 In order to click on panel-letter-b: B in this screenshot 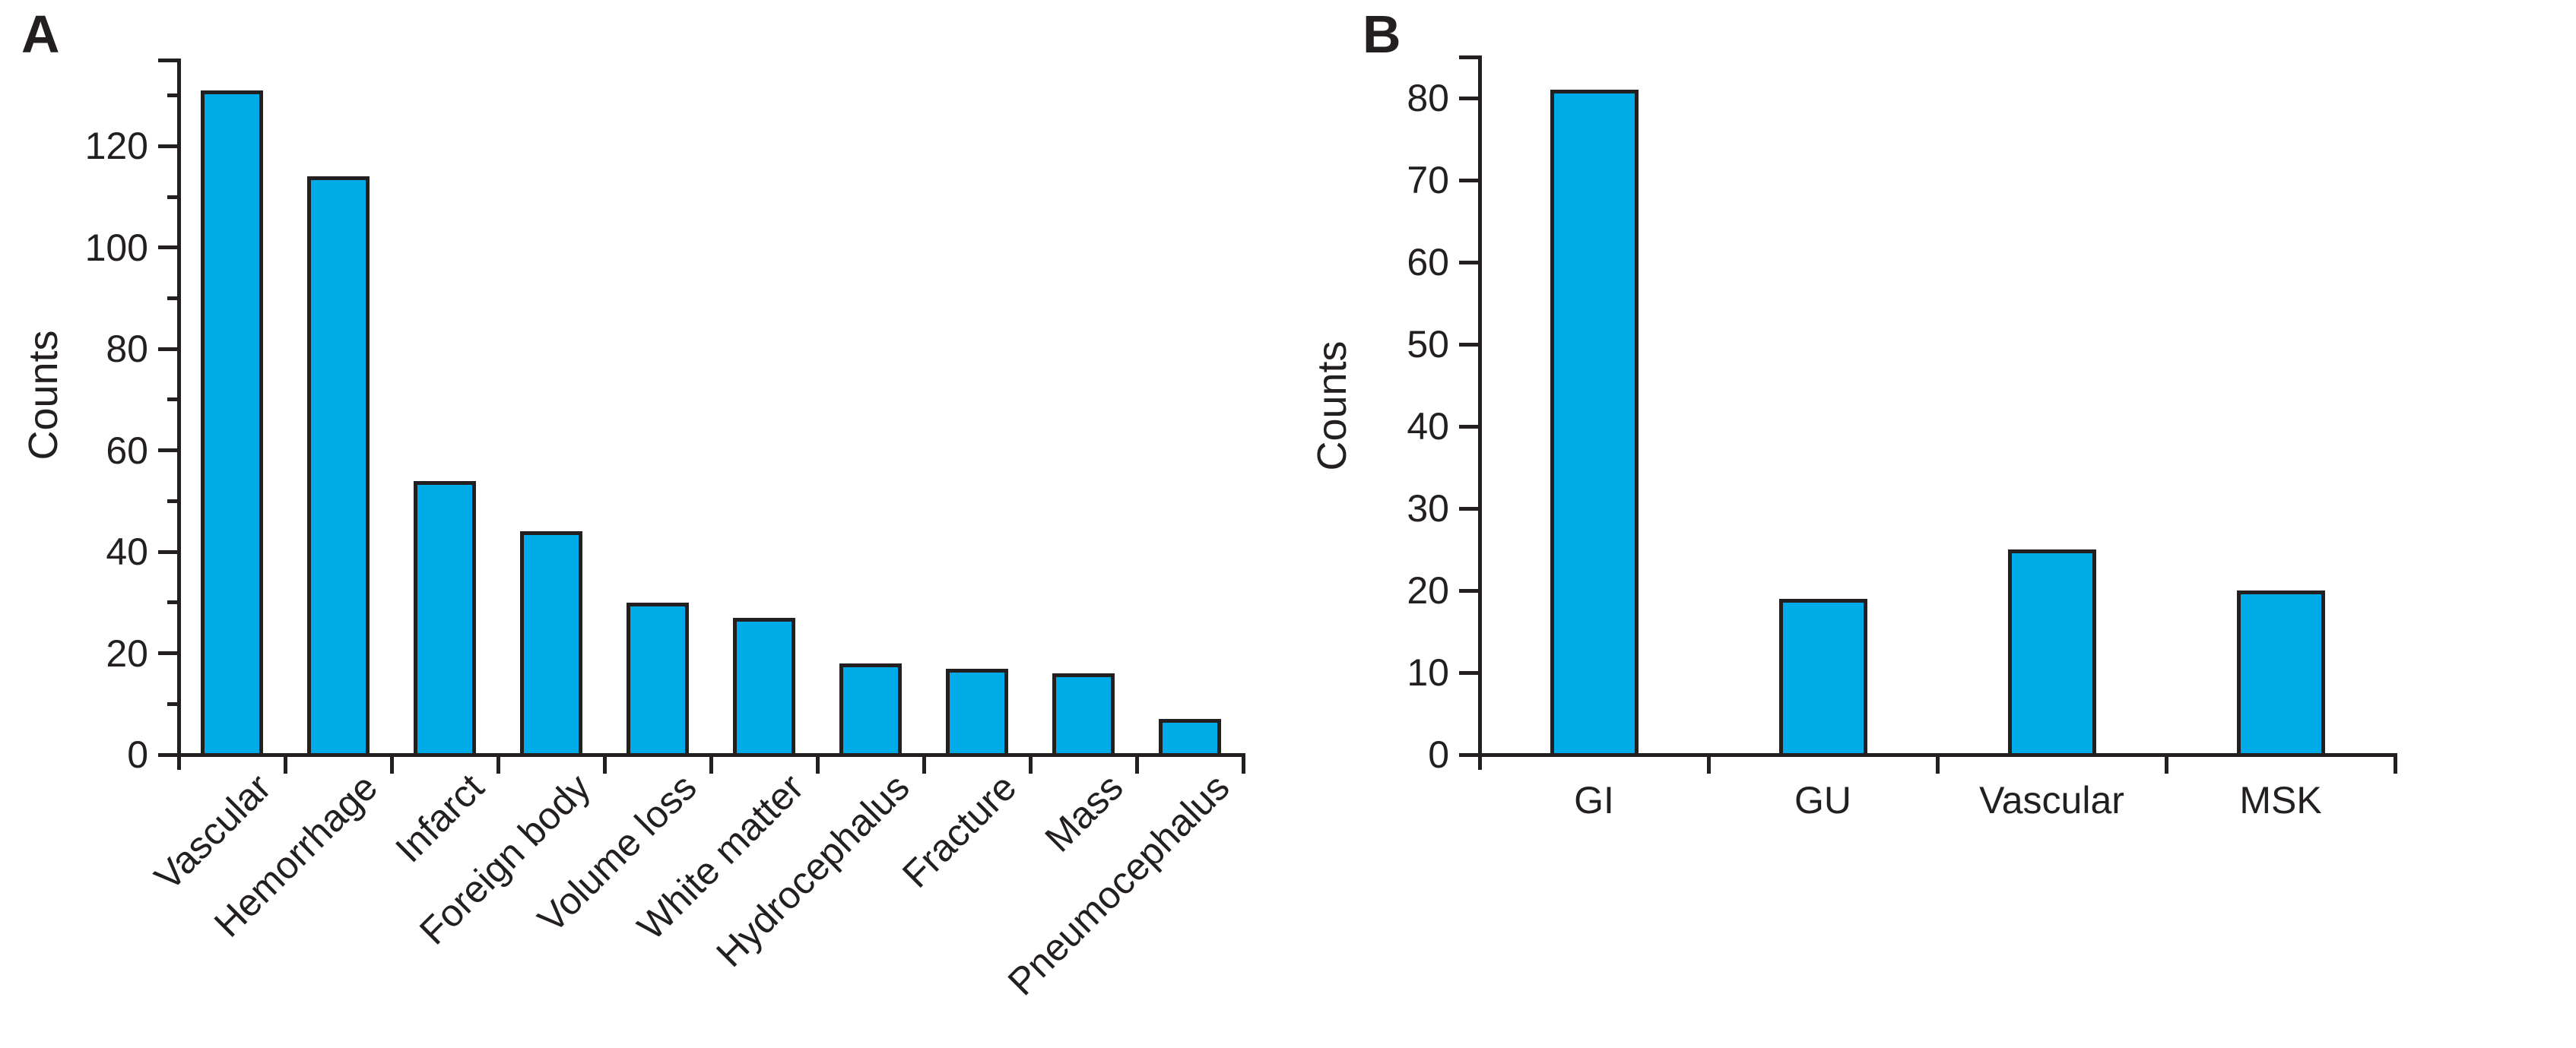, I will do `click(1382, 34)`.